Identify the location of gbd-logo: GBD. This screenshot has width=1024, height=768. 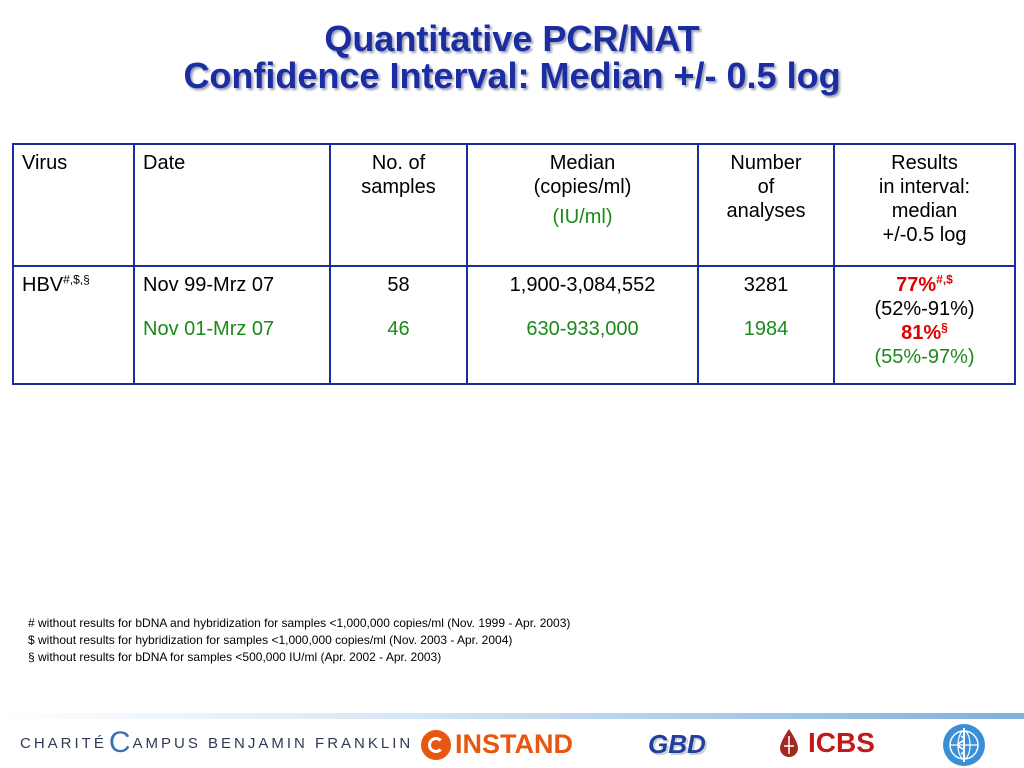
(677, 744).